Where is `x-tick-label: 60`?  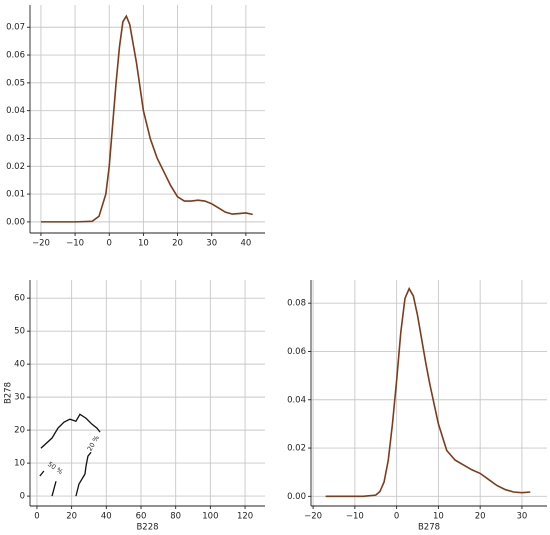 x-tick-label: 60 is located at coordinates (141, 517).